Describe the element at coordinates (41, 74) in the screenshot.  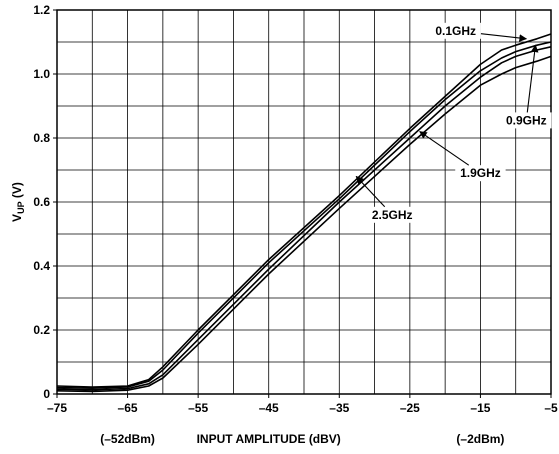
I see `y-tick-label: 1.0` at that location.